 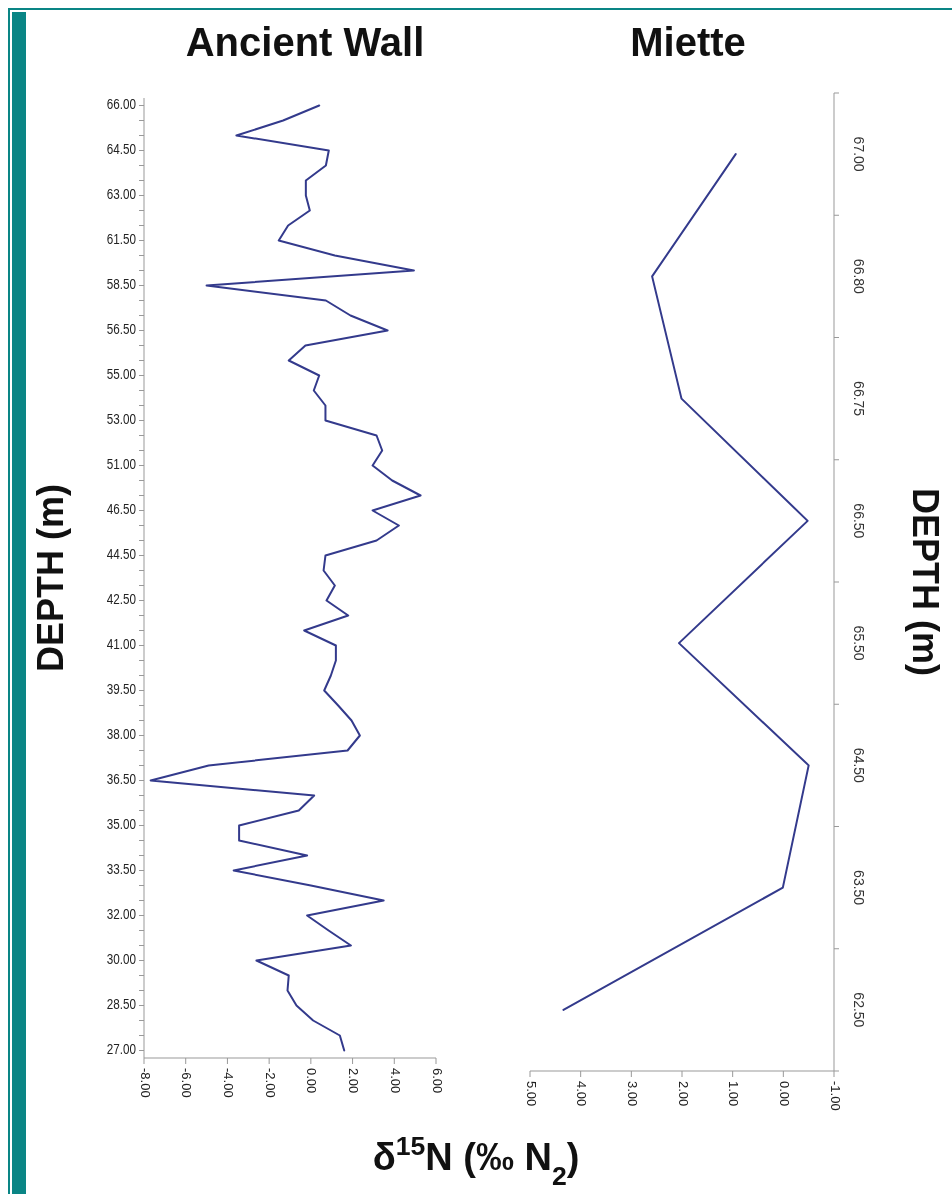 I want to click on x-tick-label: -1.00, so click(x=835, y=1096).